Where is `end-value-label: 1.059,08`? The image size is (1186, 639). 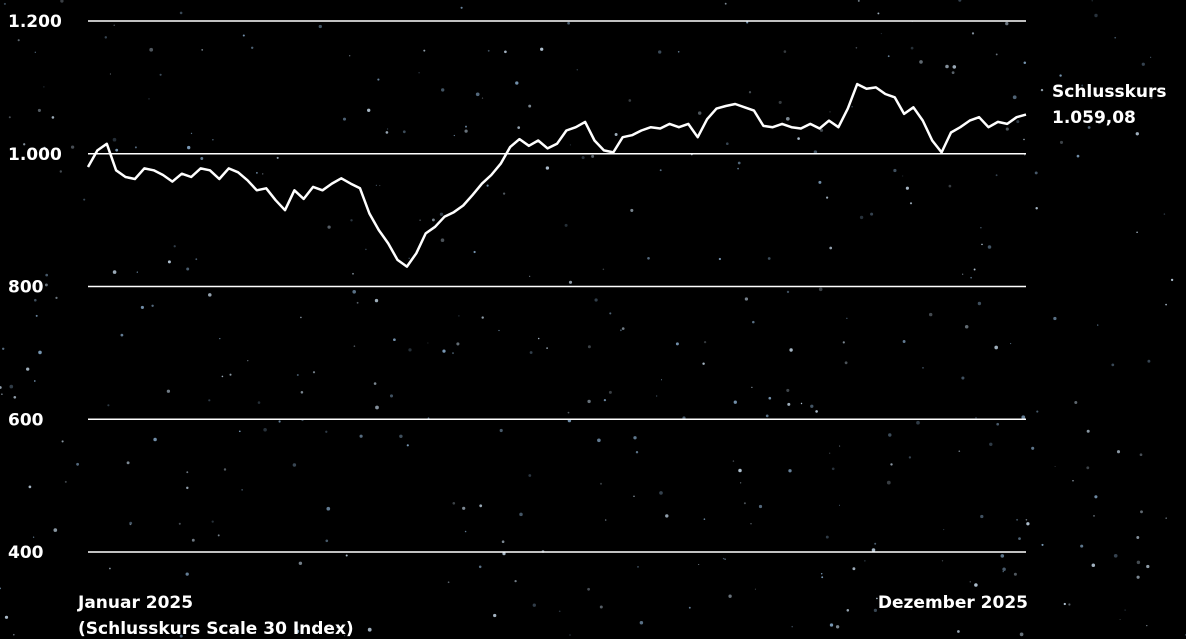 end-value-label: 1.059,08 is located at coordinates (1094, 118).